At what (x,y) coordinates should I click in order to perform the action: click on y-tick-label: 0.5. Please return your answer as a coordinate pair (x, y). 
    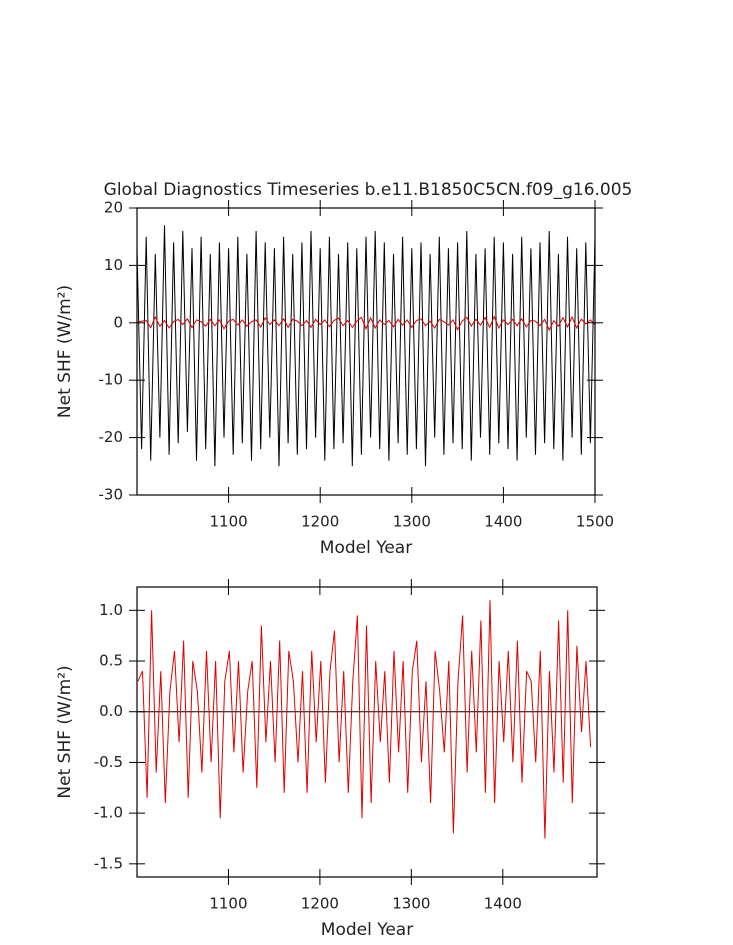
    Looking at the image, I should click on (111, 661).